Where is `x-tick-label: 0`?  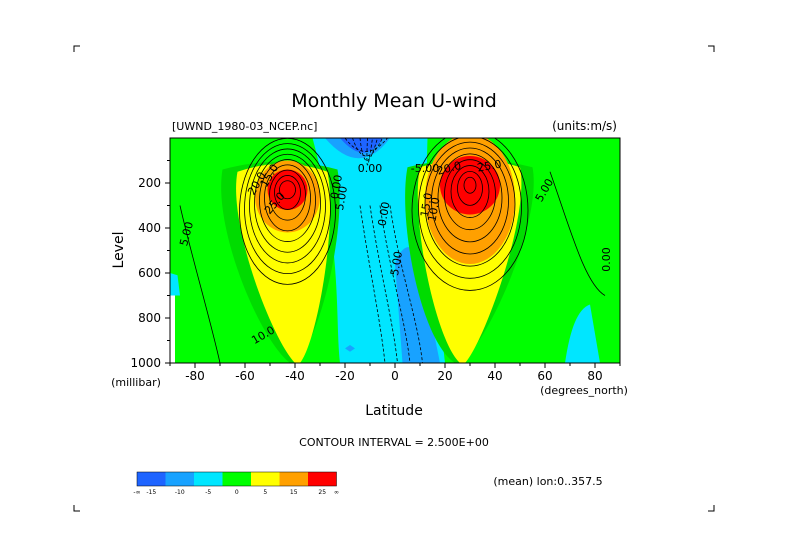
x-tick-label: 0 is located at coordinates (395, 376).